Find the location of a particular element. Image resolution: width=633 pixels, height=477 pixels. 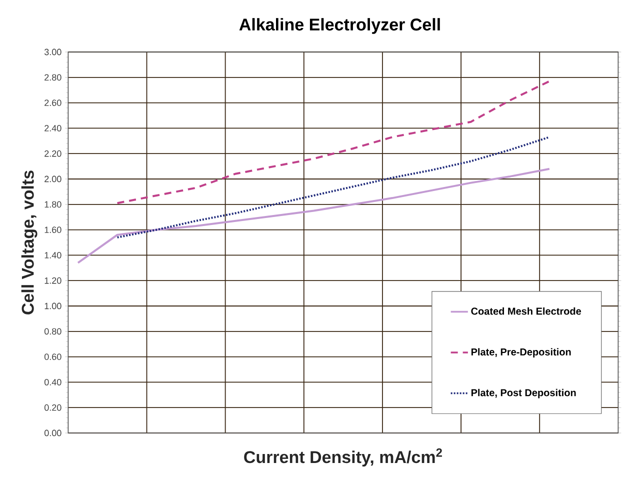

y-tick-label: 1.80 is located at coordinates (53, 204).